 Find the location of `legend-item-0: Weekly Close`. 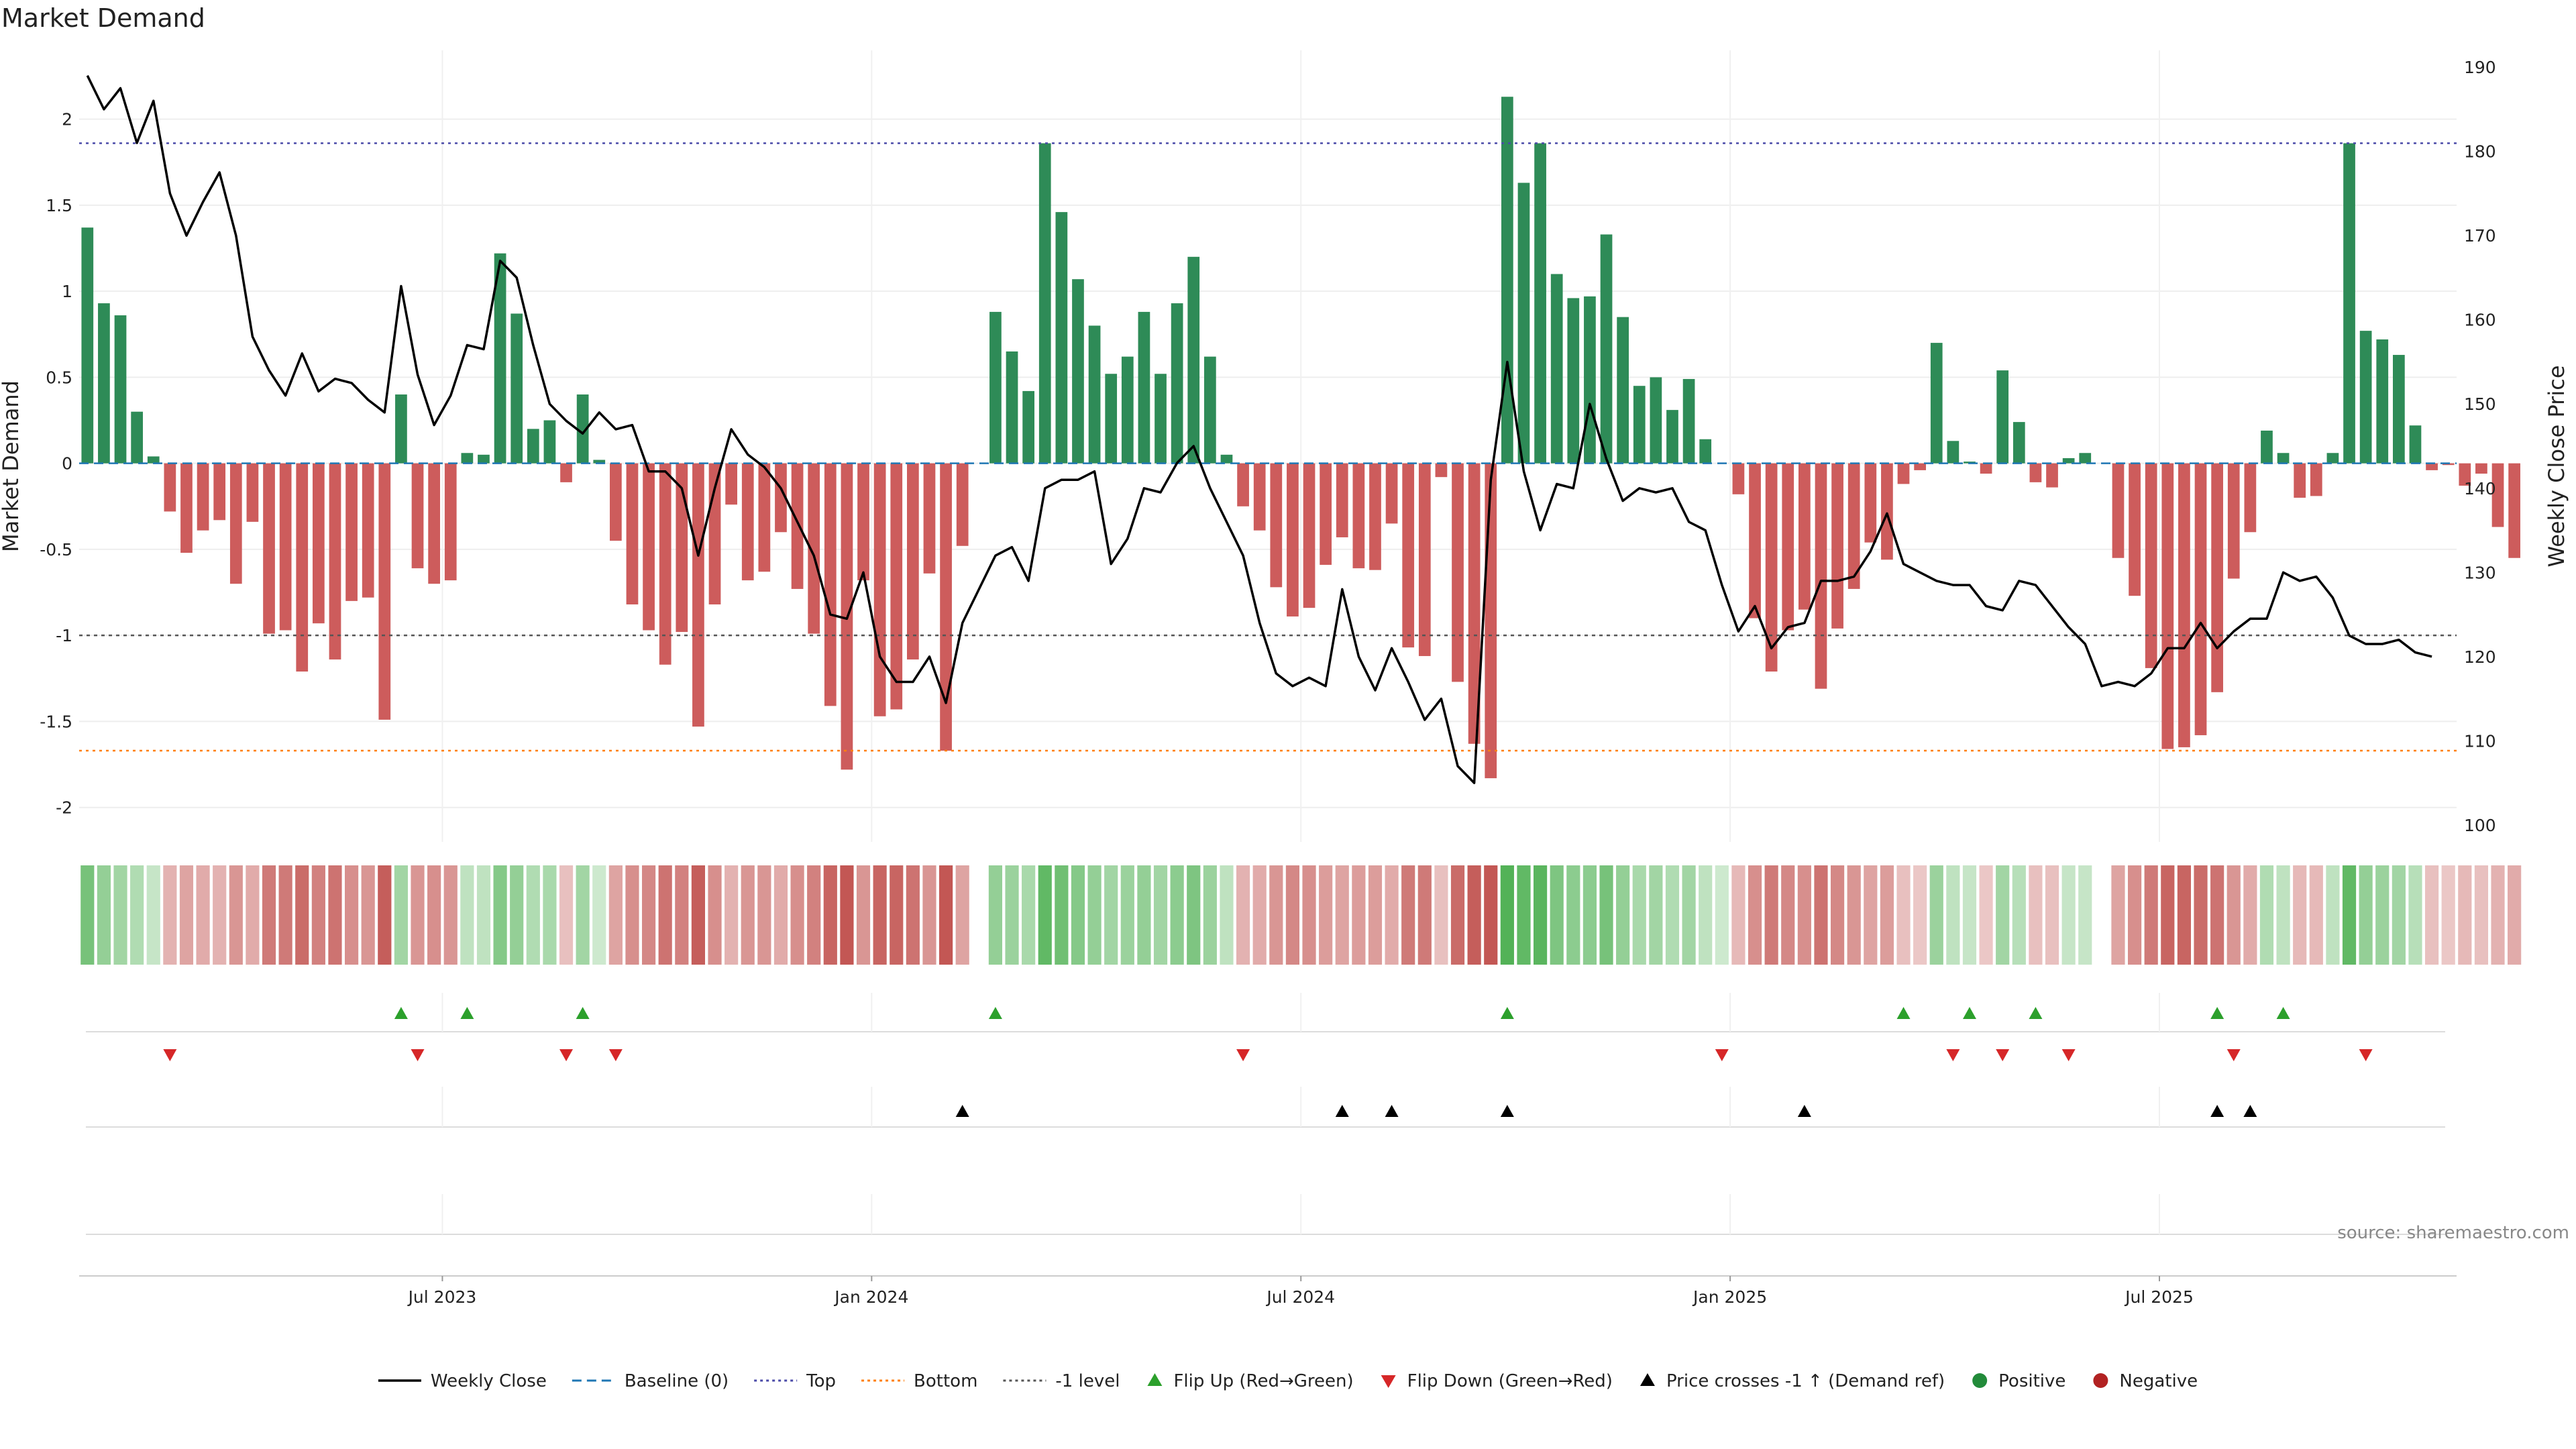

legend-item-0: Weekly Close is located at coordinates (462, 1381).